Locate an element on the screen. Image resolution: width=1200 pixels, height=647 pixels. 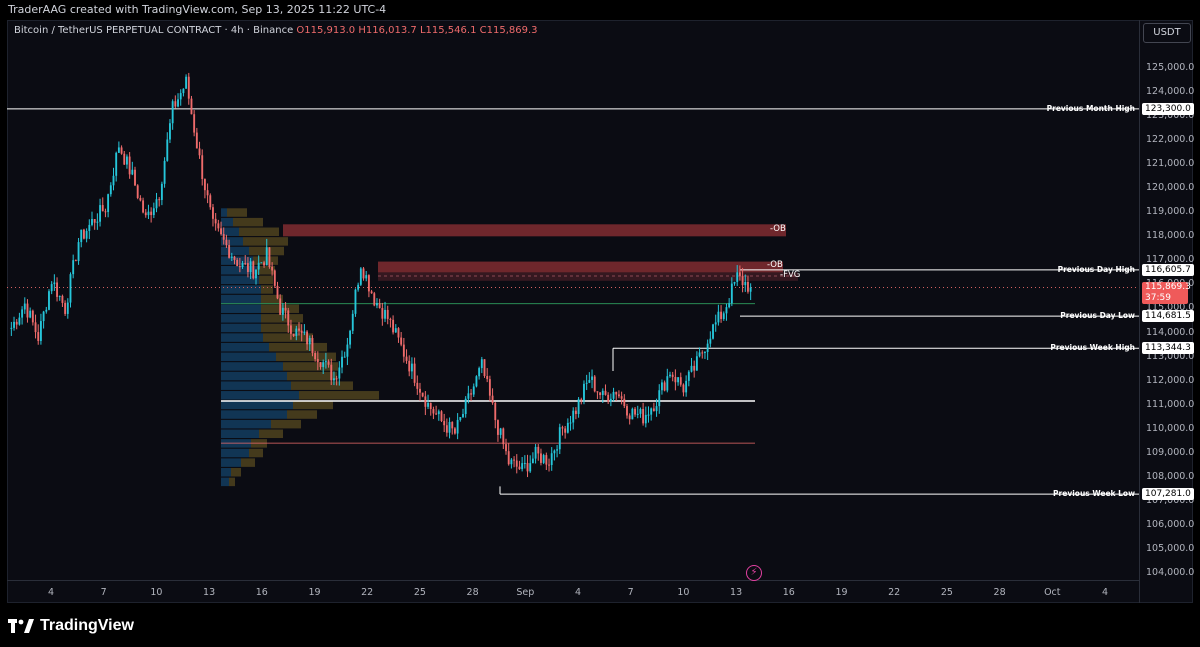
price-axis is located at coordinates (1166, 311).